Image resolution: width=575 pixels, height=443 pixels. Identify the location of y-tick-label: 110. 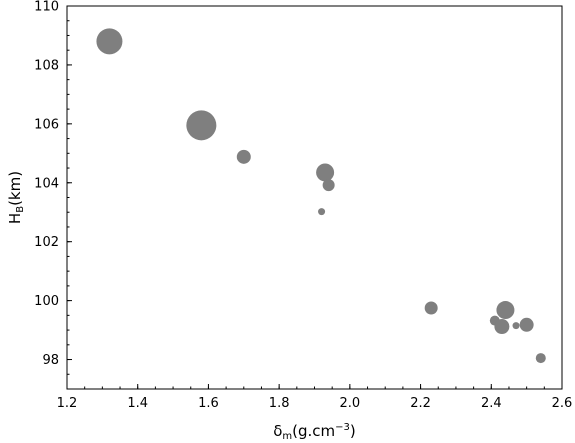
(46, 7).